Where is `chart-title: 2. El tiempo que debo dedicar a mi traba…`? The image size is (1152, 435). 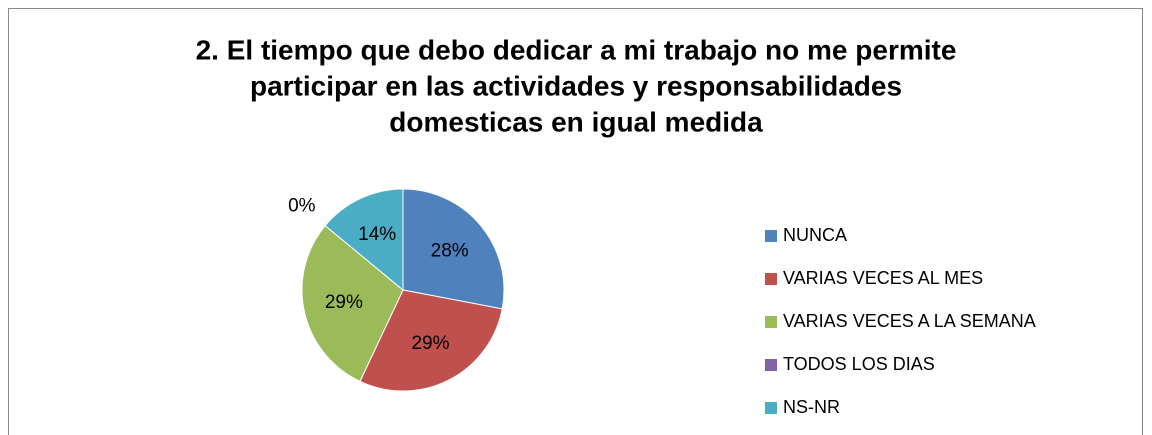 chart-title: 2. El tiempo que debo dedicar a mi traba… is located at coordinates (576, 49).